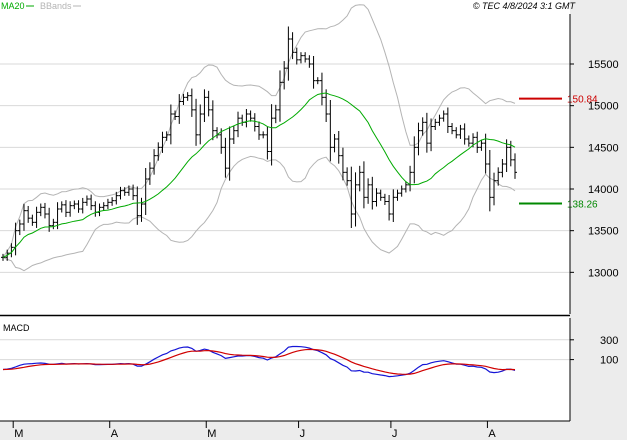 The width and height of the screenshot is (627, 440). What do you see at coordinates (285, 350) in the screenshot?
I see `macd-gridlines` at bounding box center [285, 350].